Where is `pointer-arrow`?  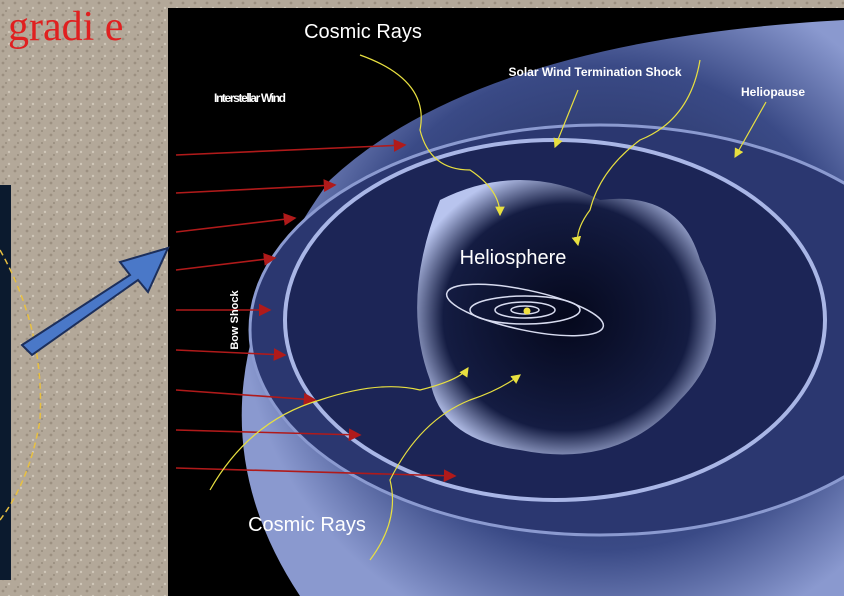 pointer-arrow is located at coordinates (95, 301).